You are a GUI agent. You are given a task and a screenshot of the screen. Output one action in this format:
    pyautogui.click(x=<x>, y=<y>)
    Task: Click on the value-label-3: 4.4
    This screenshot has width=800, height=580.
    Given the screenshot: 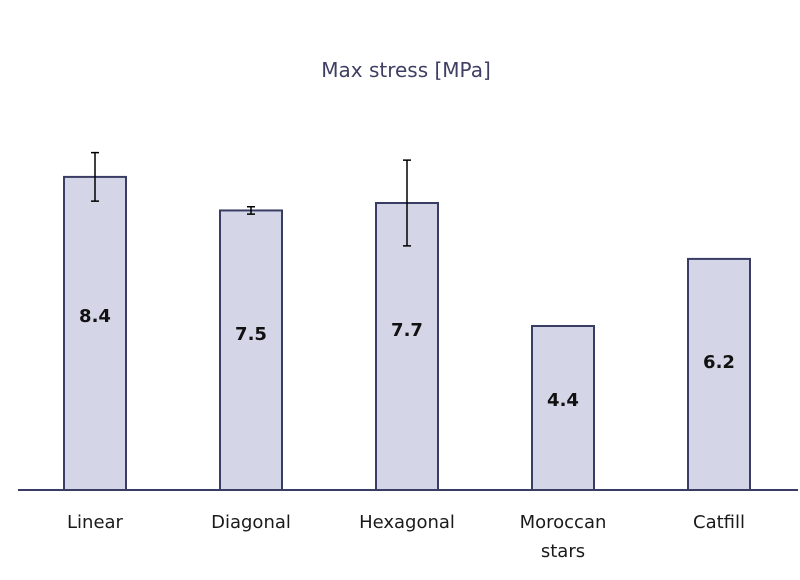 What is the action you would take?
    pyautogui.click(x=563, y=400)
    